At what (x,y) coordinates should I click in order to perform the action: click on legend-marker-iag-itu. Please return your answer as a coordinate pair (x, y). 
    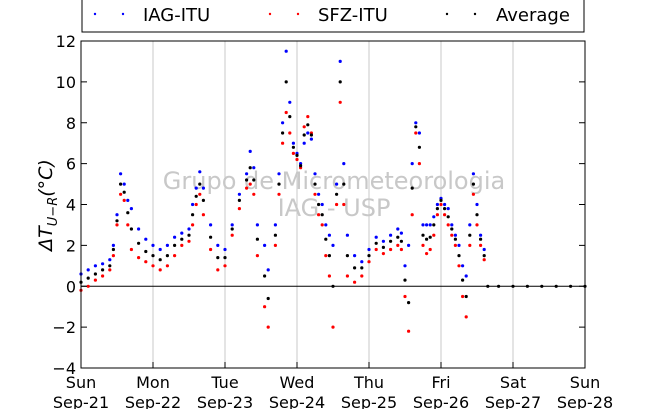
    Looking at the image, I should click on (95, 14).